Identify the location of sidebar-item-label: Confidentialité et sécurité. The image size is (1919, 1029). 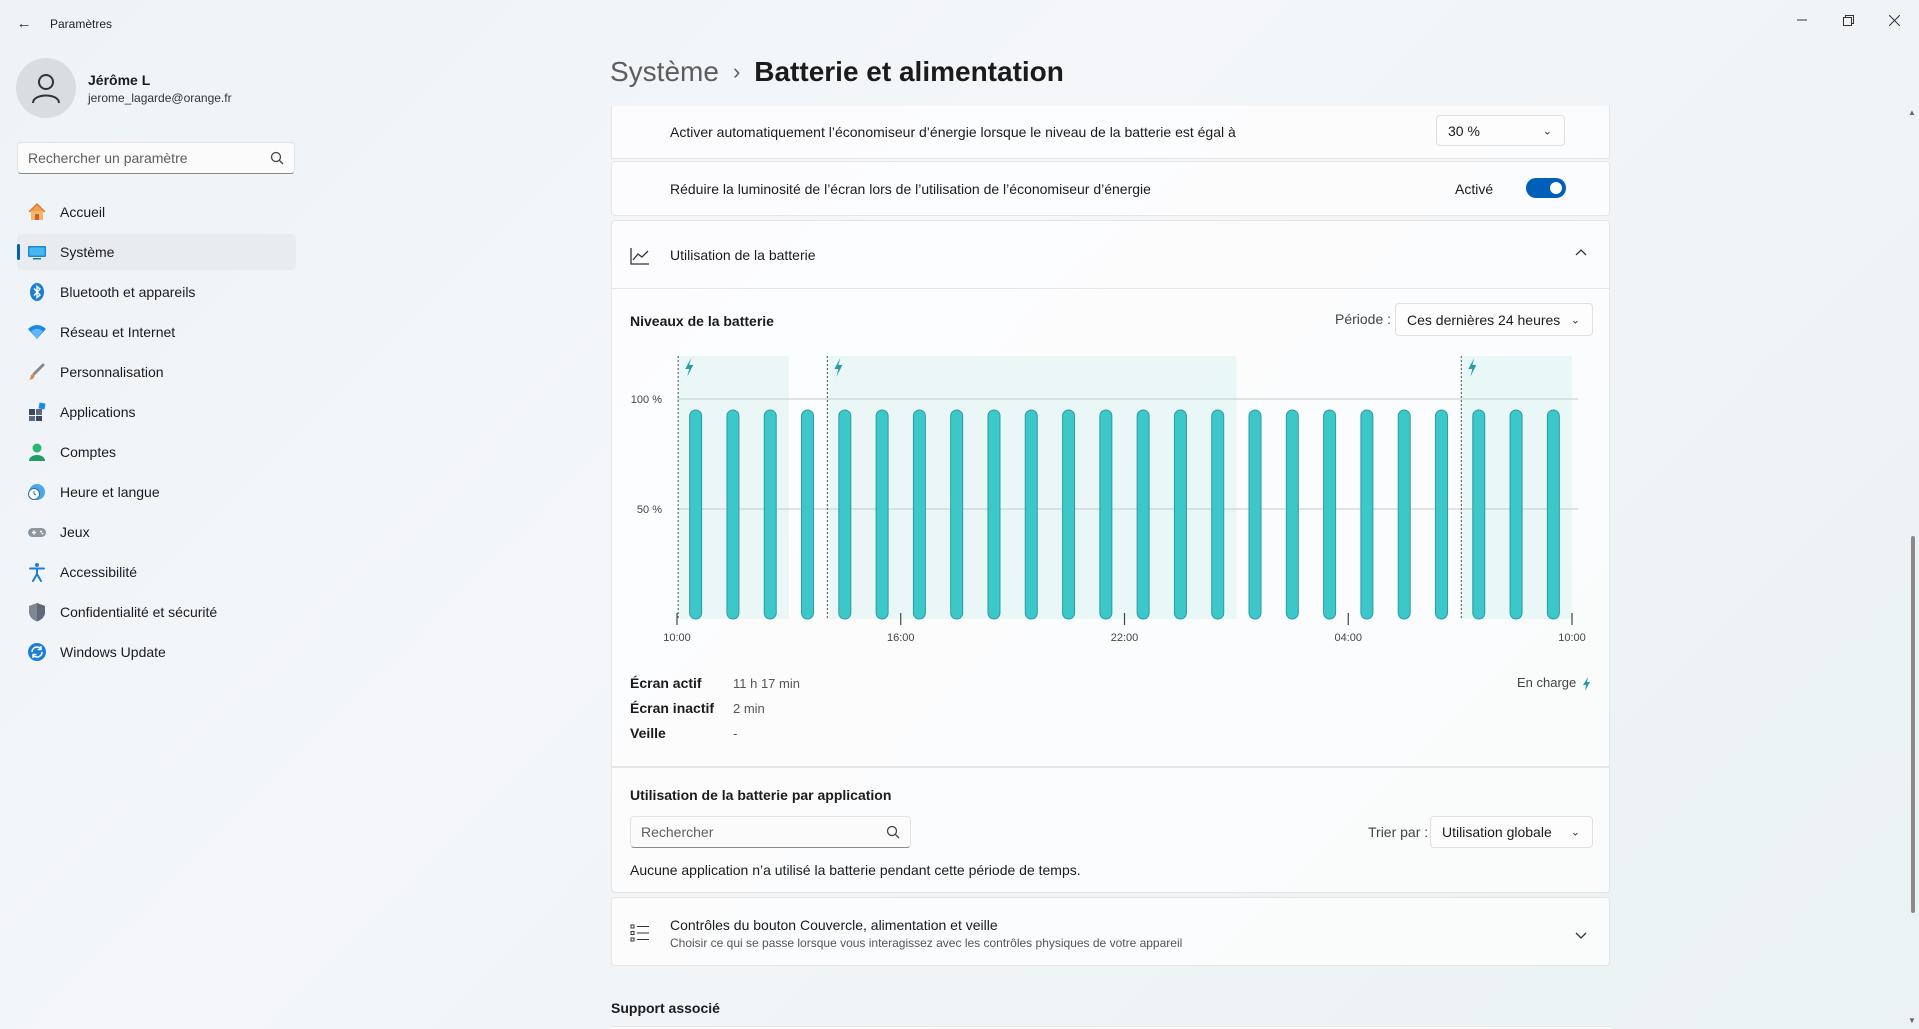
(139, 612).